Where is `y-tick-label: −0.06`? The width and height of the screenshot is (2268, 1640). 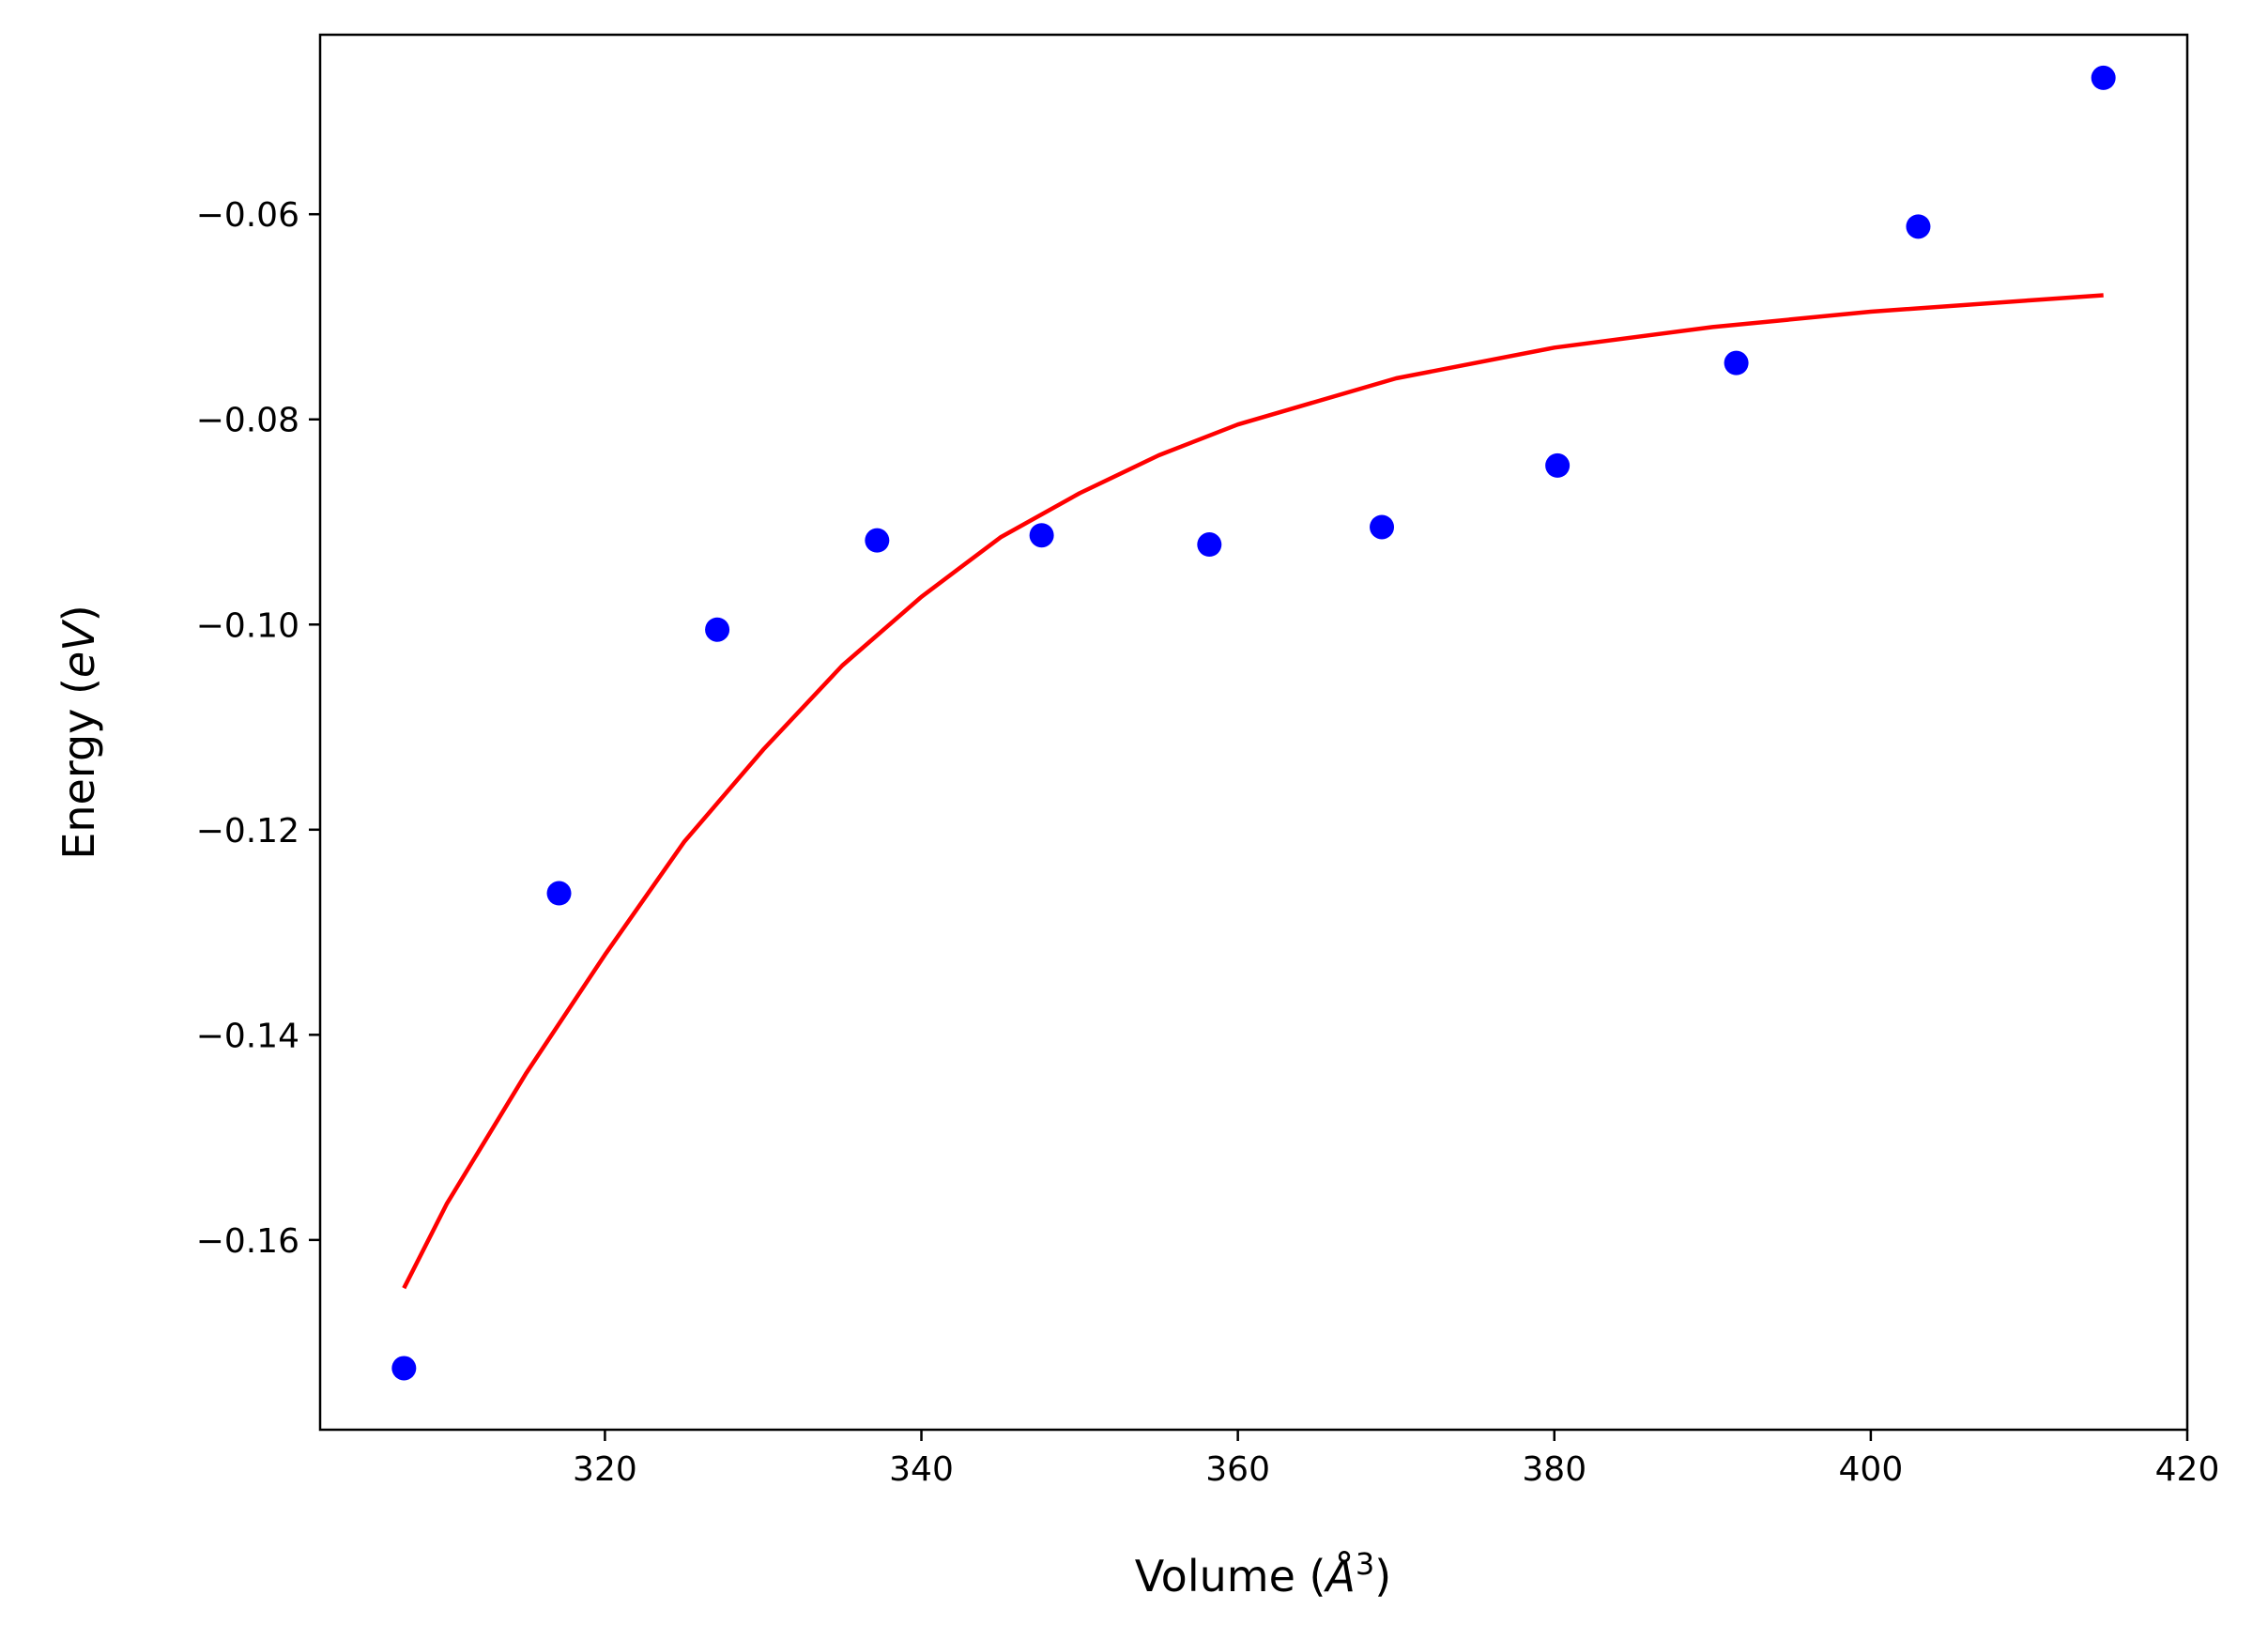
y-tick-label: −0.06 is located at coordinates (247, 215).